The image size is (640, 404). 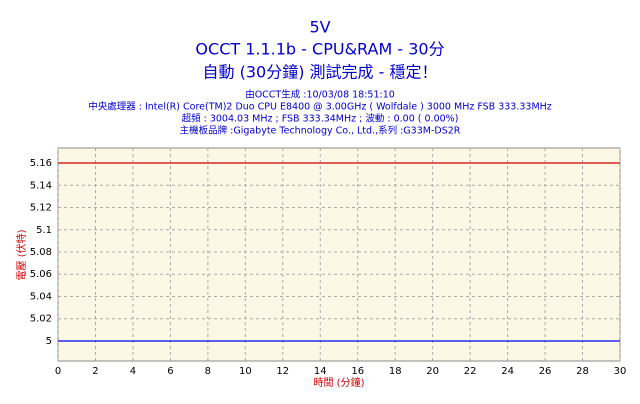 What do you see at coordinates (545, 371) in the screenshot?
I see `x-tick-label: 26` at bounding box center [545, 371].